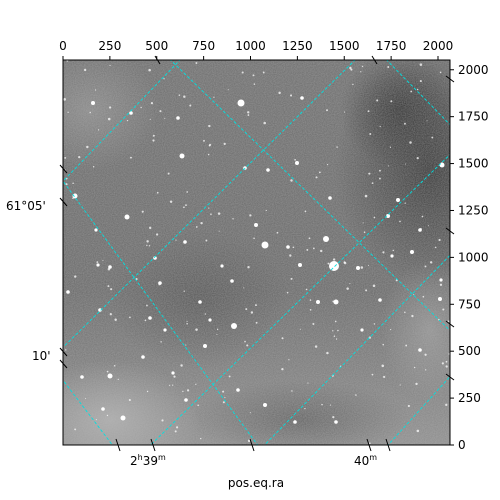  I want to click on top-pixel-axis: 0 250 500 750 1000 1250 1500 1750 2000, so click(256, 49).